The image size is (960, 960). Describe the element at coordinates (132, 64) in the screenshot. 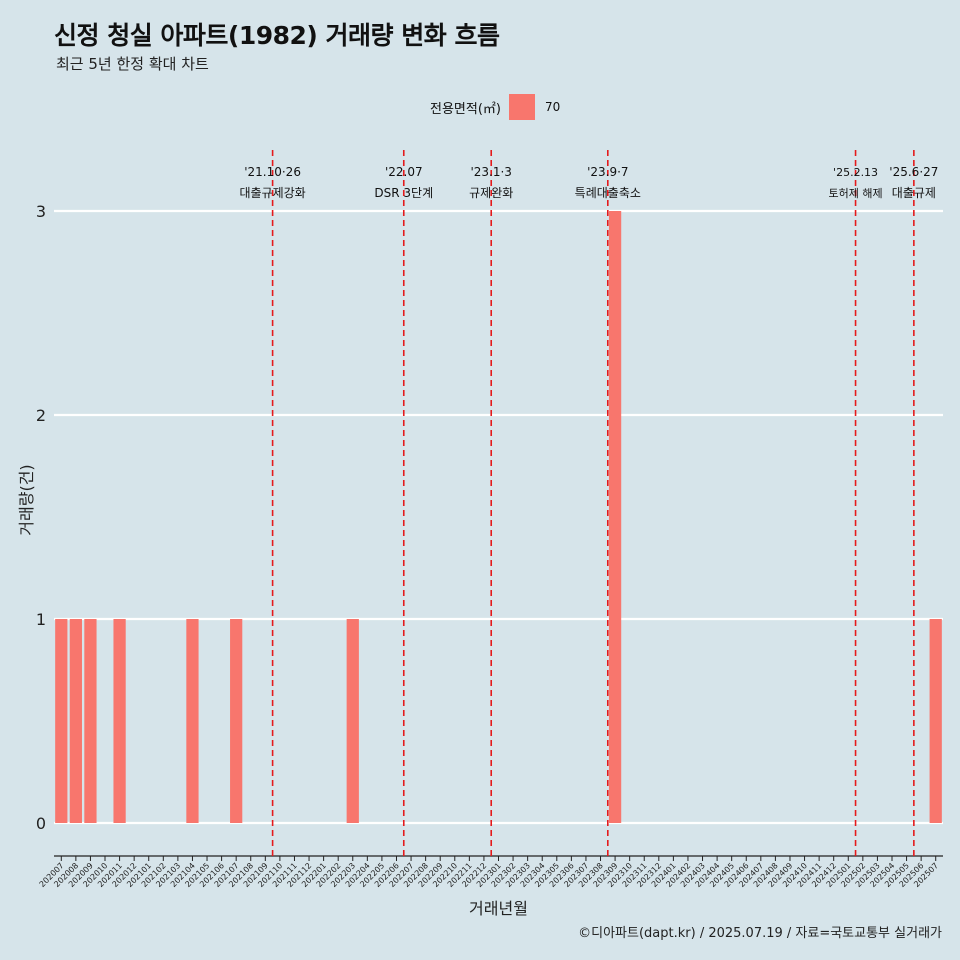

I see `chart-subtitle: 최근 5년 한정 확대 차트` at that location.